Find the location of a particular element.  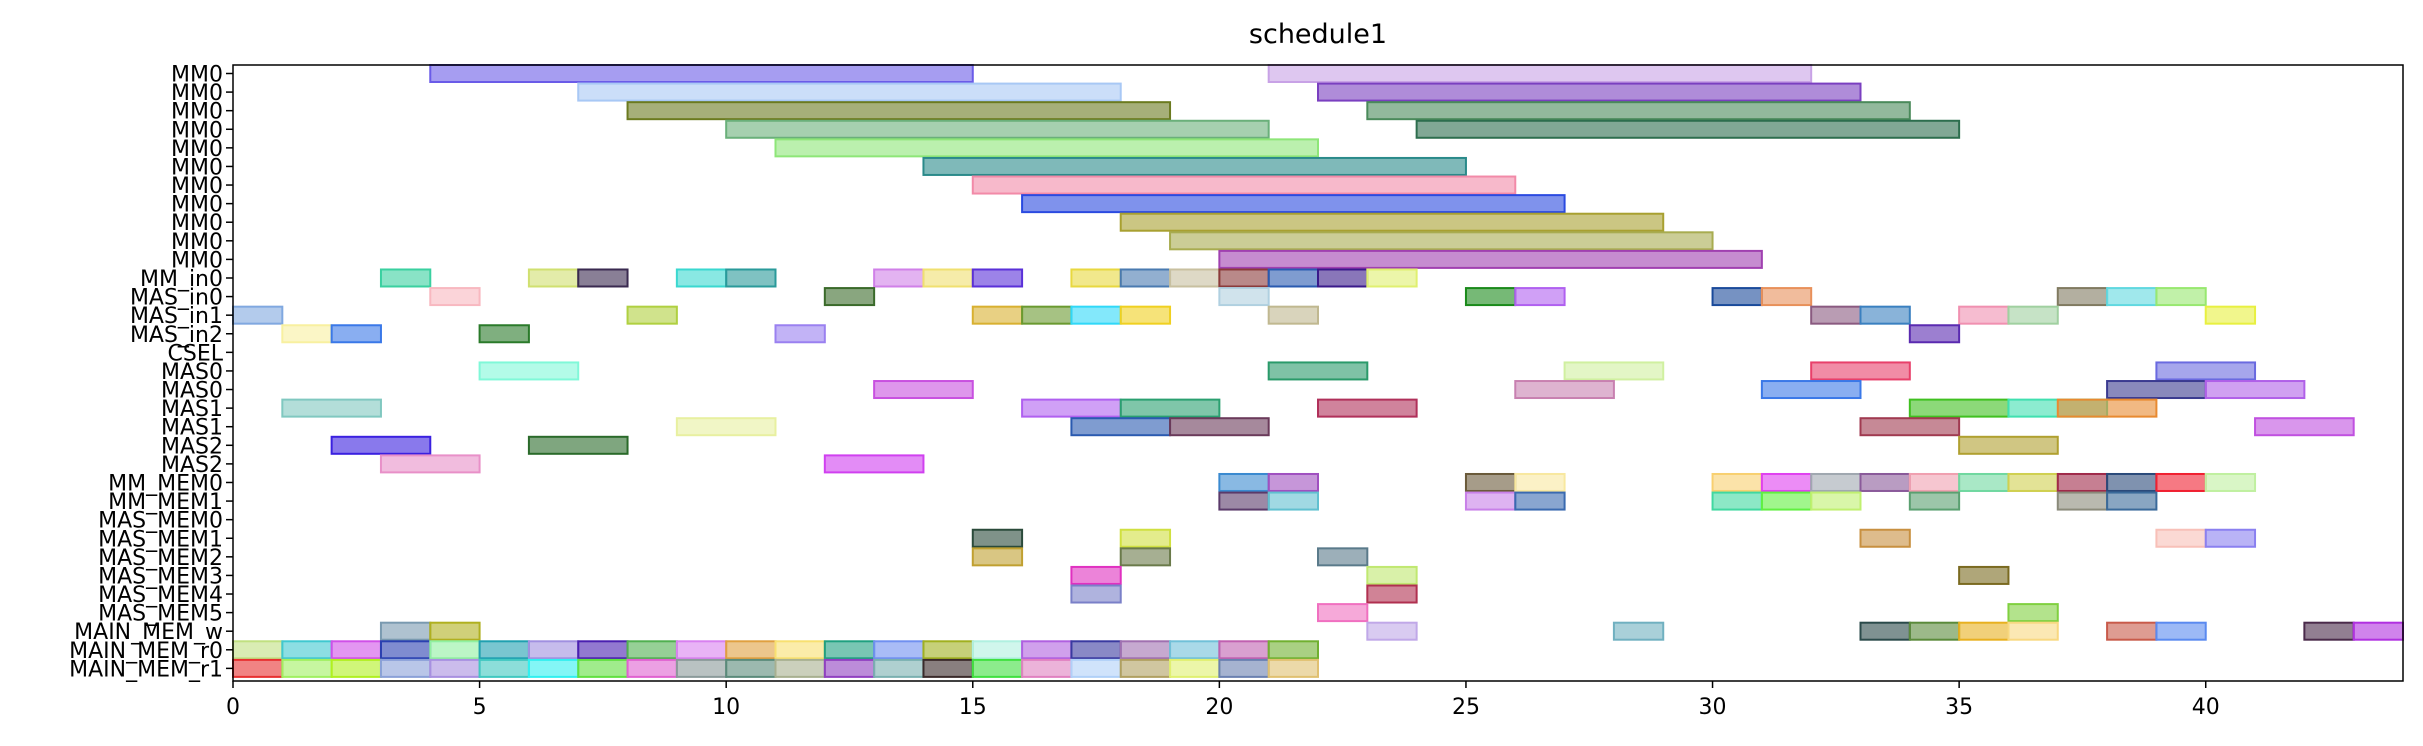

chart-title: schedule1 is located at coordinates (1318, 34).